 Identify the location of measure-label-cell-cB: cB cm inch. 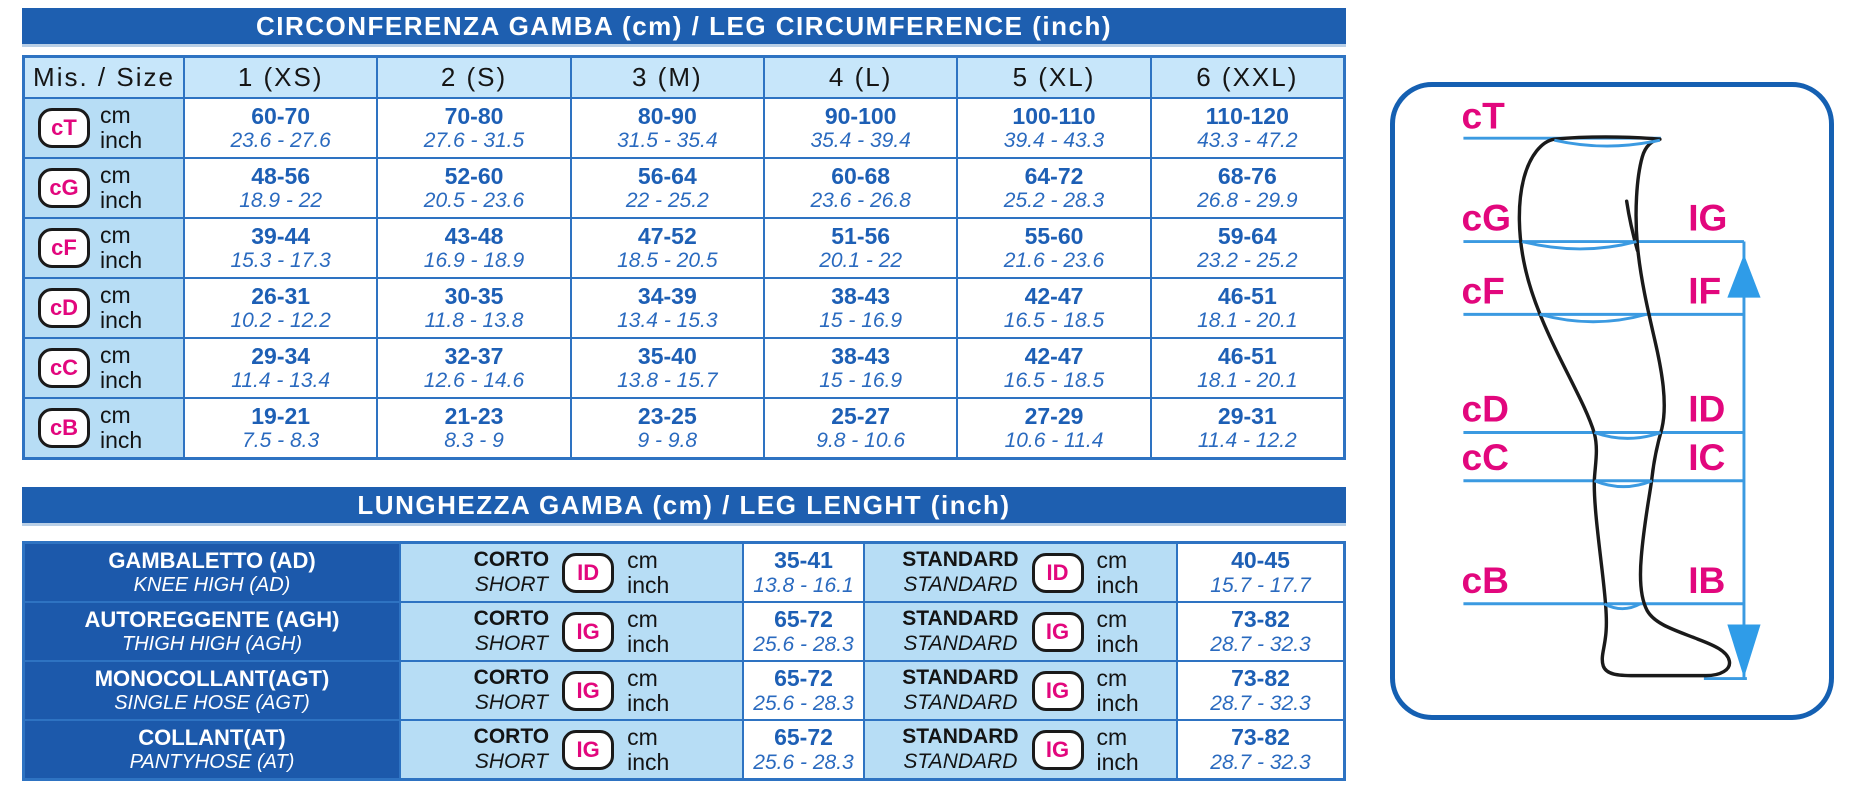
(104, 428).